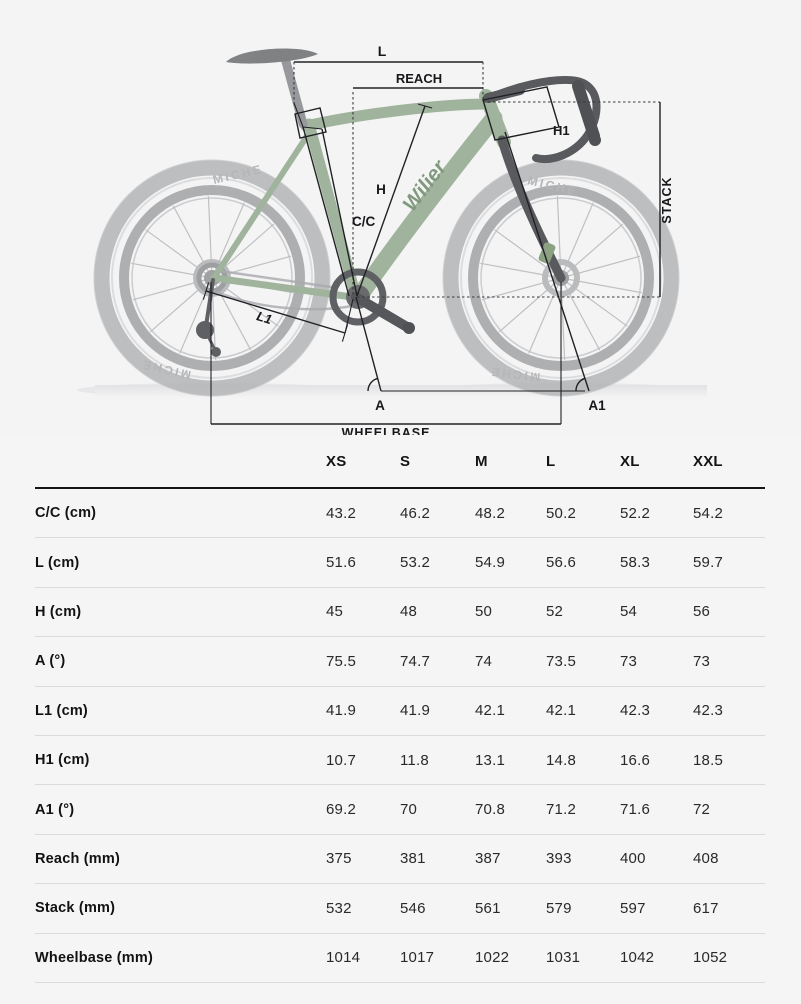  I want to click on table-row: H1 (cm) 10.7 11.8 13.1 14.8 16.6 18.5, so click(400, 761).